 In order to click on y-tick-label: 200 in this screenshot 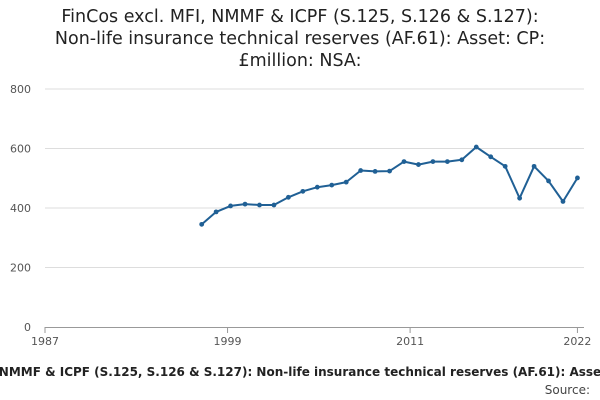, I will do `click(20, 268)`.